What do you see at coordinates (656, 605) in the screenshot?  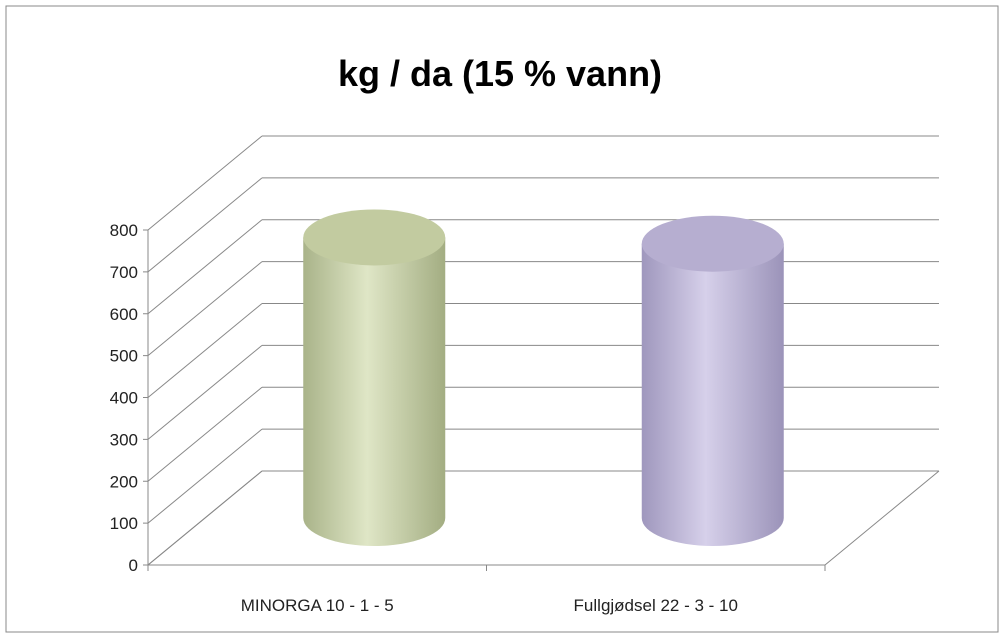 I see `x-tick-label: Fullgjødsel 22 - 3 - 10` at bounding box center [656, 605].